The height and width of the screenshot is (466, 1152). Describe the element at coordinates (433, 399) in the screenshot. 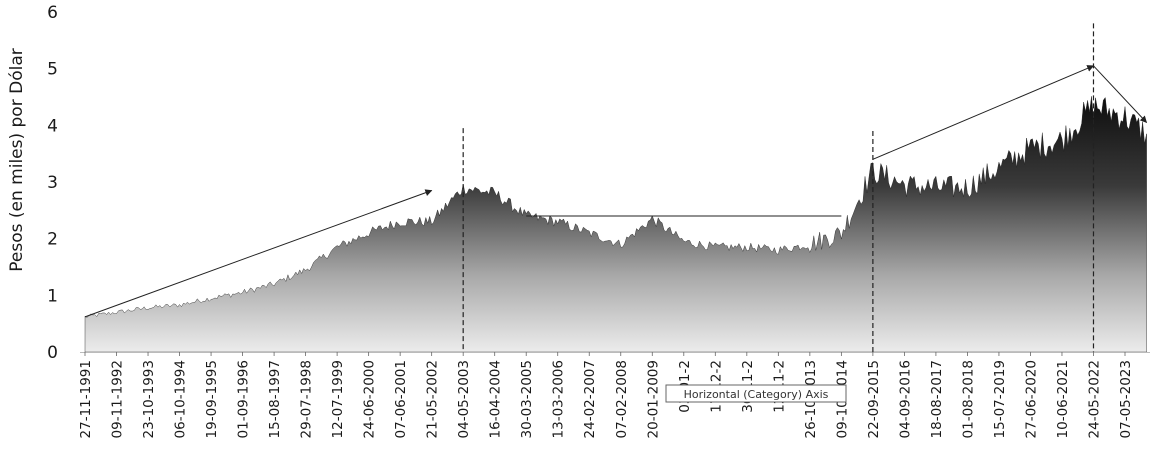

I see `x-tick-label: 21-05-2002` at that location.